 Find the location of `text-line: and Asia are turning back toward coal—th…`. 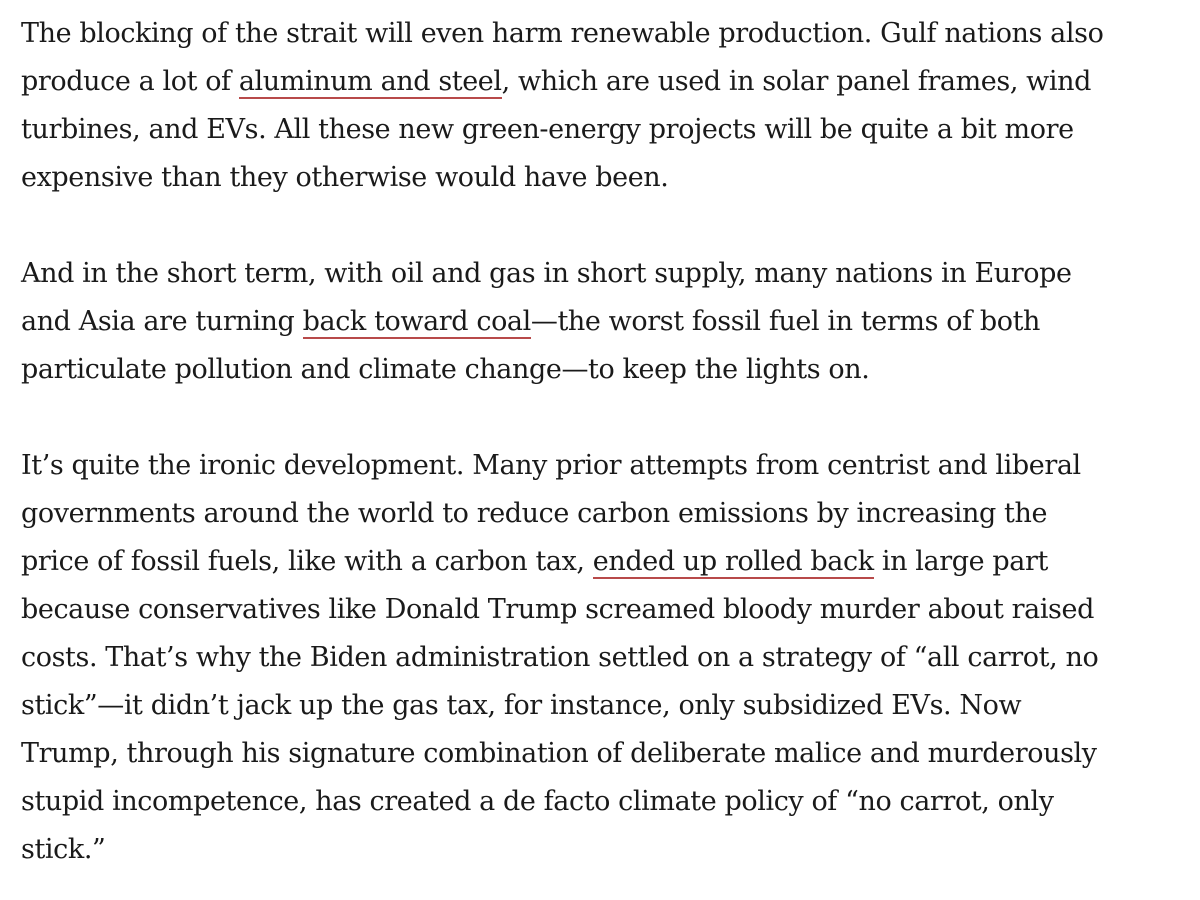

text-line: and Asia are turning back toward coal—th… is located at coordinates (606, 322).